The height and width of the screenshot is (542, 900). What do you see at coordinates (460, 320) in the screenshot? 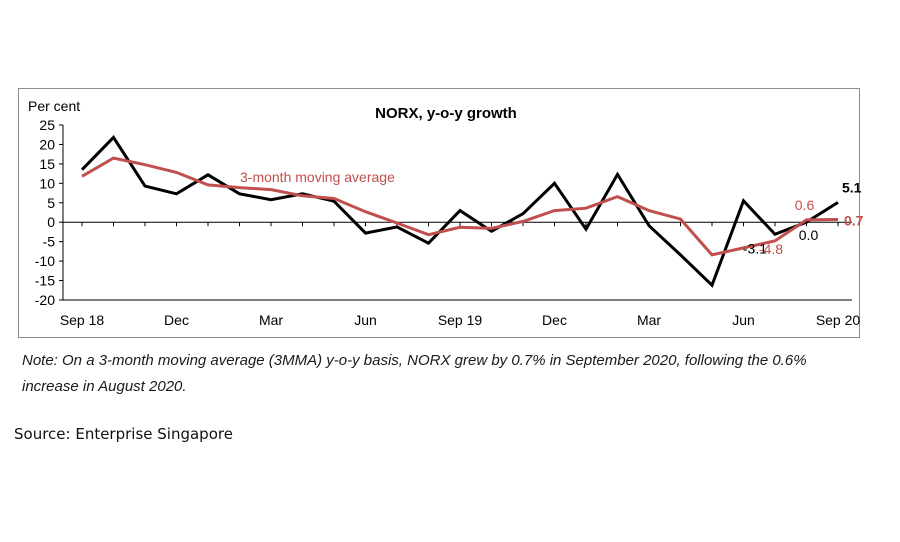
I see `x-tick-label: Sep 19` at bounding box center [460, 320].